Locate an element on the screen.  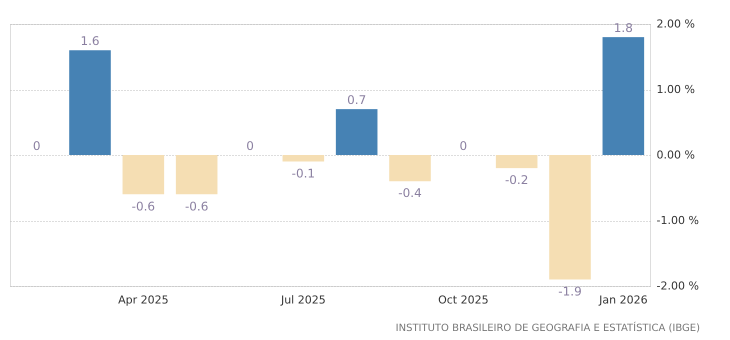
x-tick-label: Oct 2025 is located at coordinates (463, 300).